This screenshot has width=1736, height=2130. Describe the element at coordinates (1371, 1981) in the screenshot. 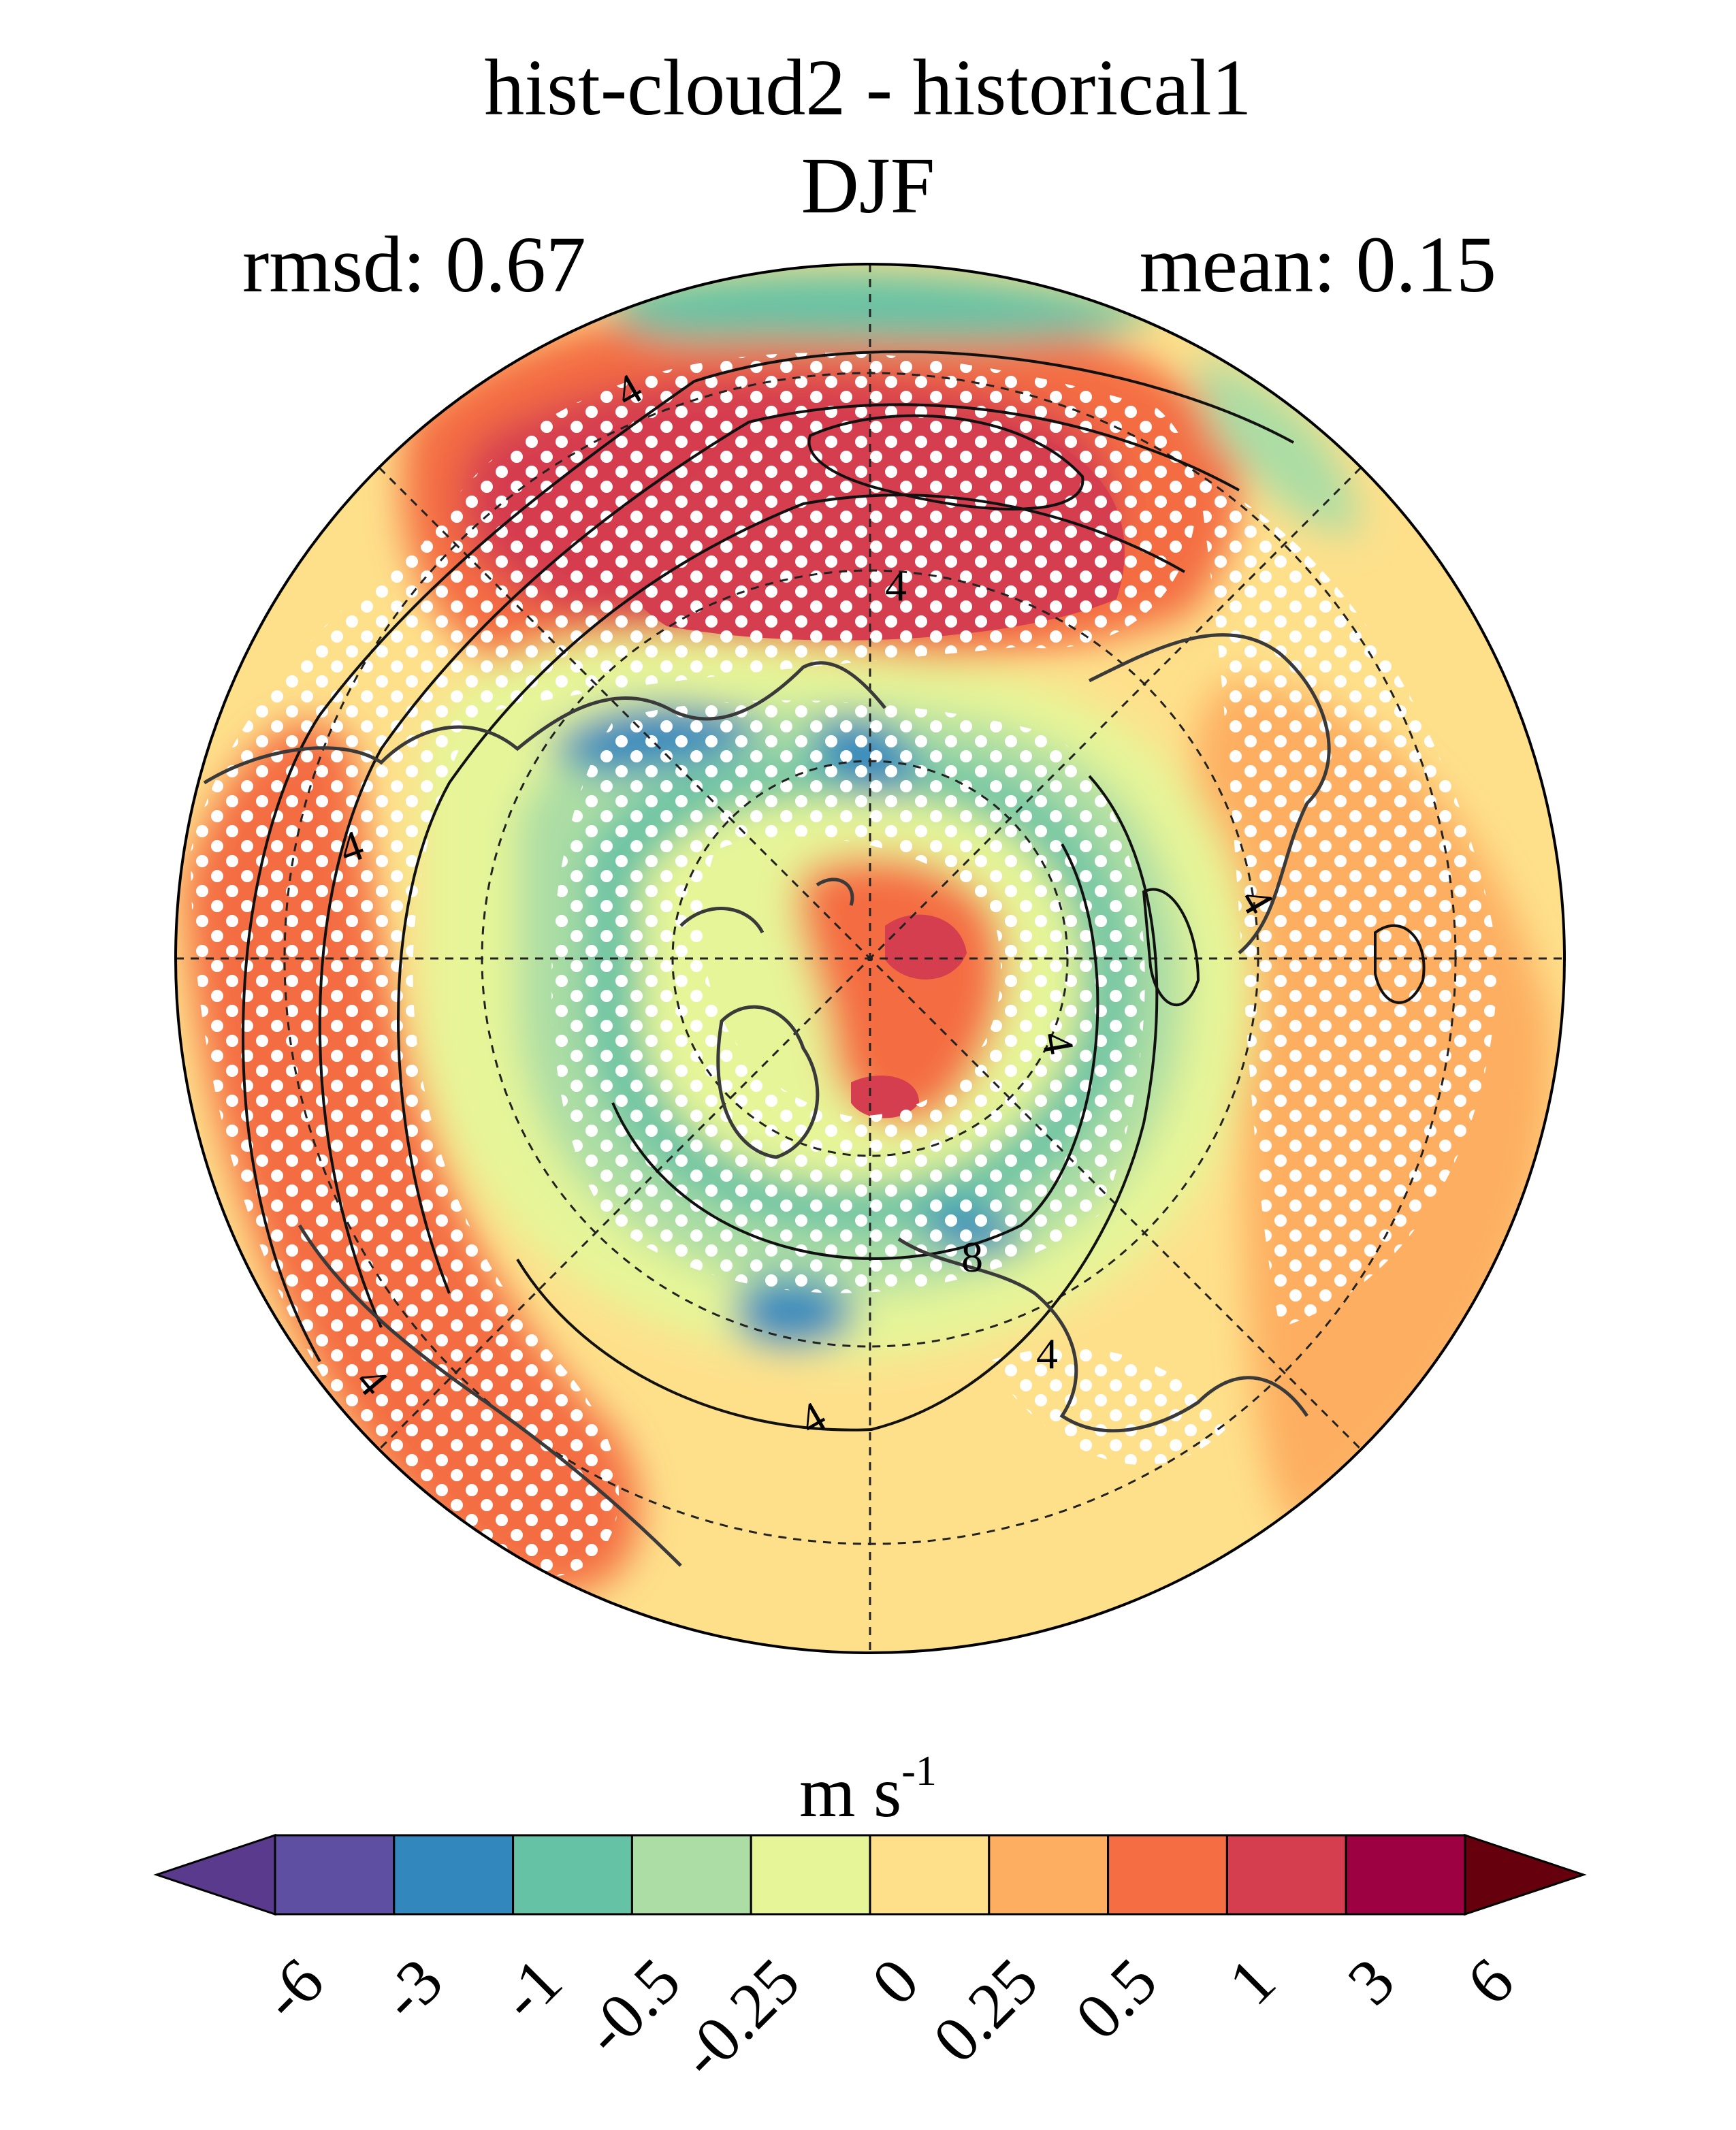

I see `colorbar-tick-label: 3` at that location.